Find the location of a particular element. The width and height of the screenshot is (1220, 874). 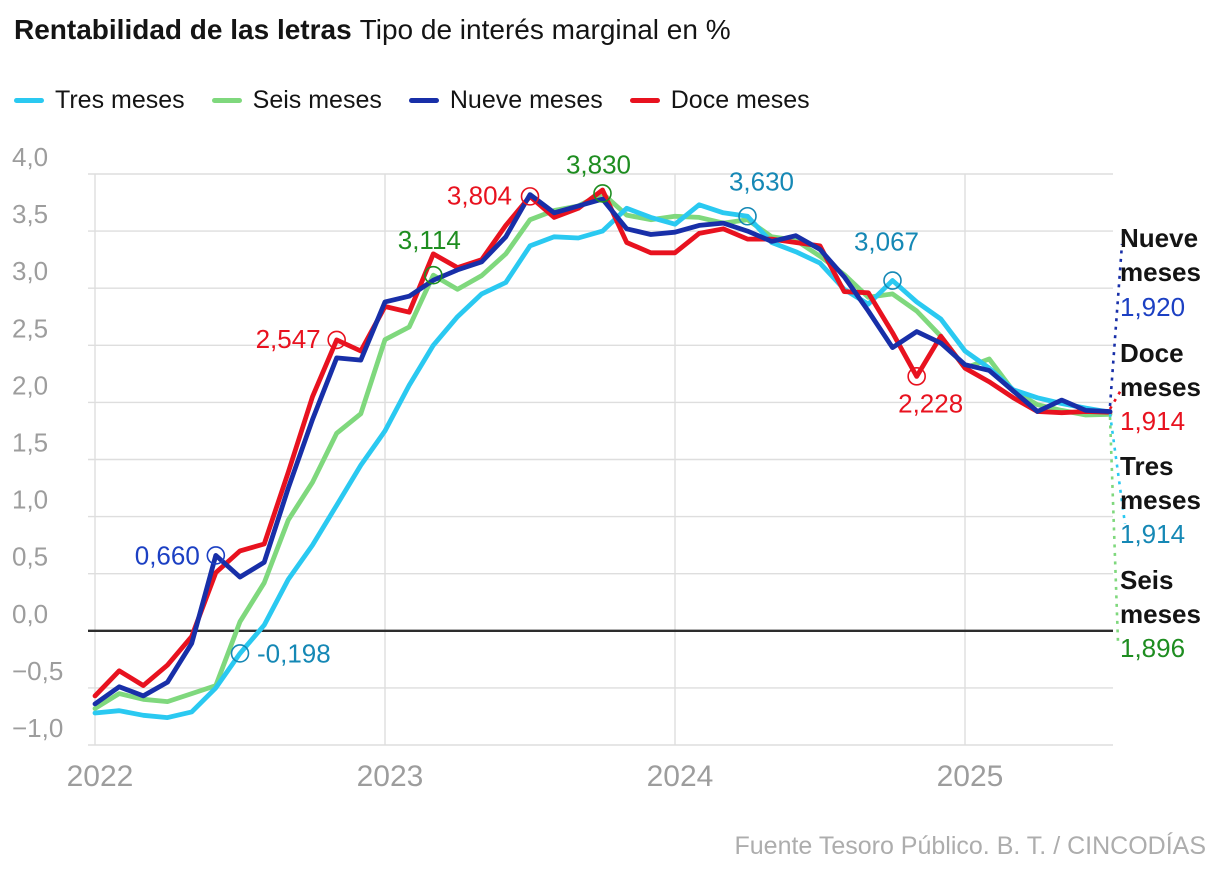

legend-item-nueve-meses: Nueve meses is located at coordinates (505, 100).